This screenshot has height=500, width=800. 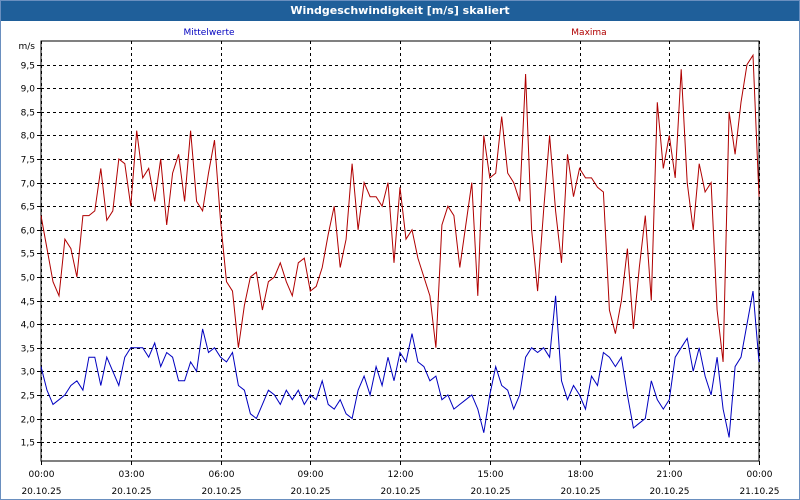 I want to click on y-tick-label: 4,5, so click(x=28, y=303).